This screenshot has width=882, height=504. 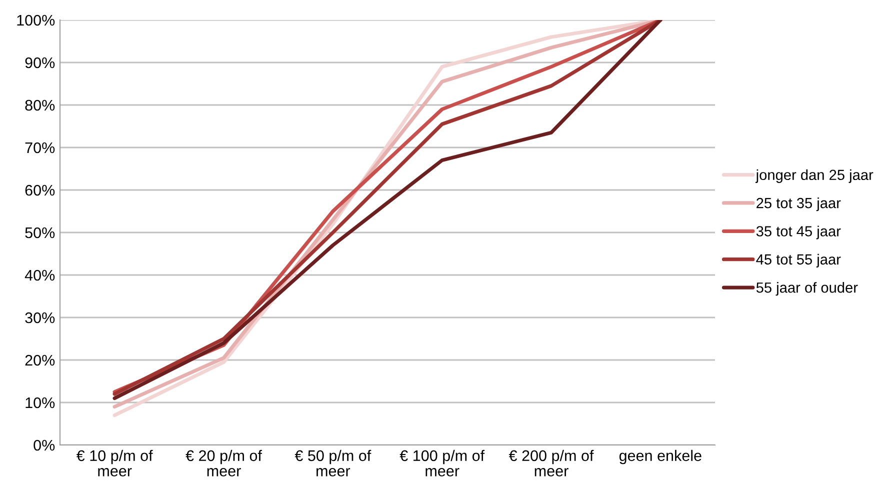 I want to click on y-tick-label: 50%, so click(x=40, y=232).